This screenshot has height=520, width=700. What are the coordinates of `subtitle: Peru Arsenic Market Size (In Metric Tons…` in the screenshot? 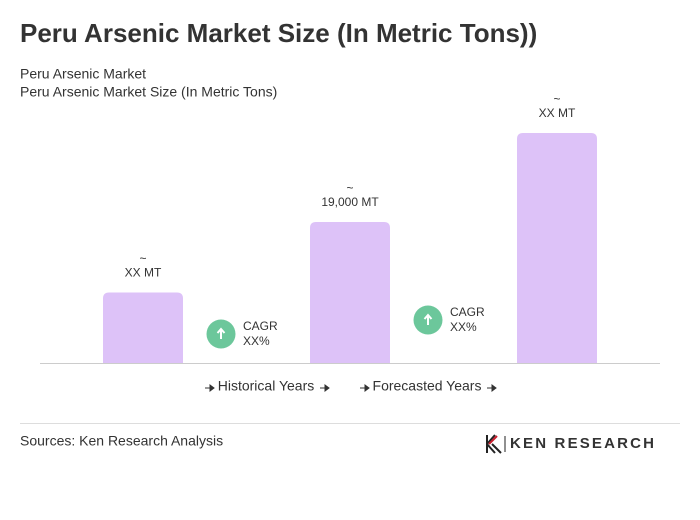 It's located at (148, 92).